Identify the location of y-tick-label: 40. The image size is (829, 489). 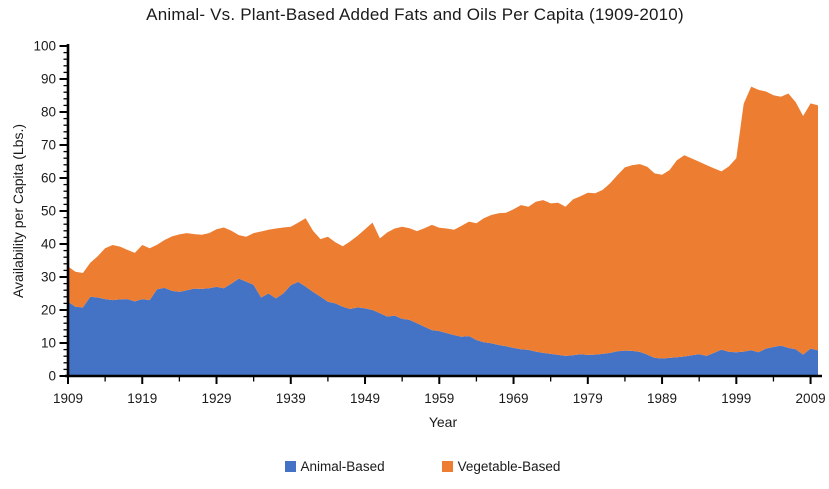
(48, 244).